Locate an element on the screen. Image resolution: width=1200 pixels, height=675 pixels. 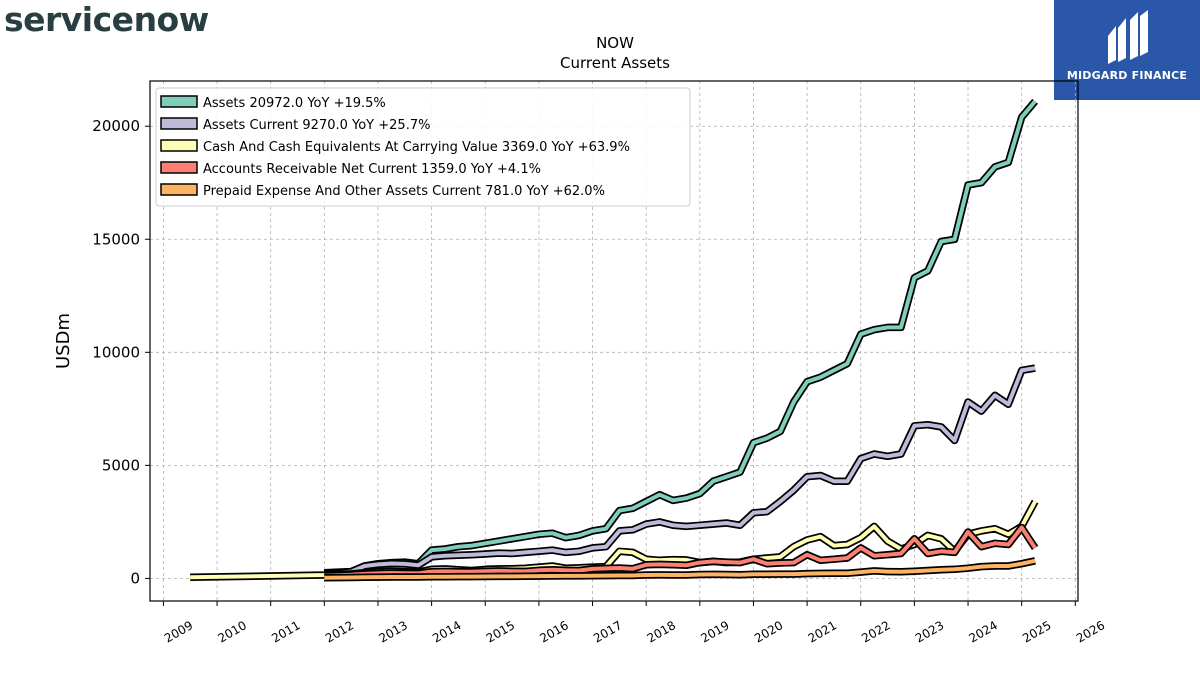
chart-subtitle: Current Assets is located at coordinates (615, 63).